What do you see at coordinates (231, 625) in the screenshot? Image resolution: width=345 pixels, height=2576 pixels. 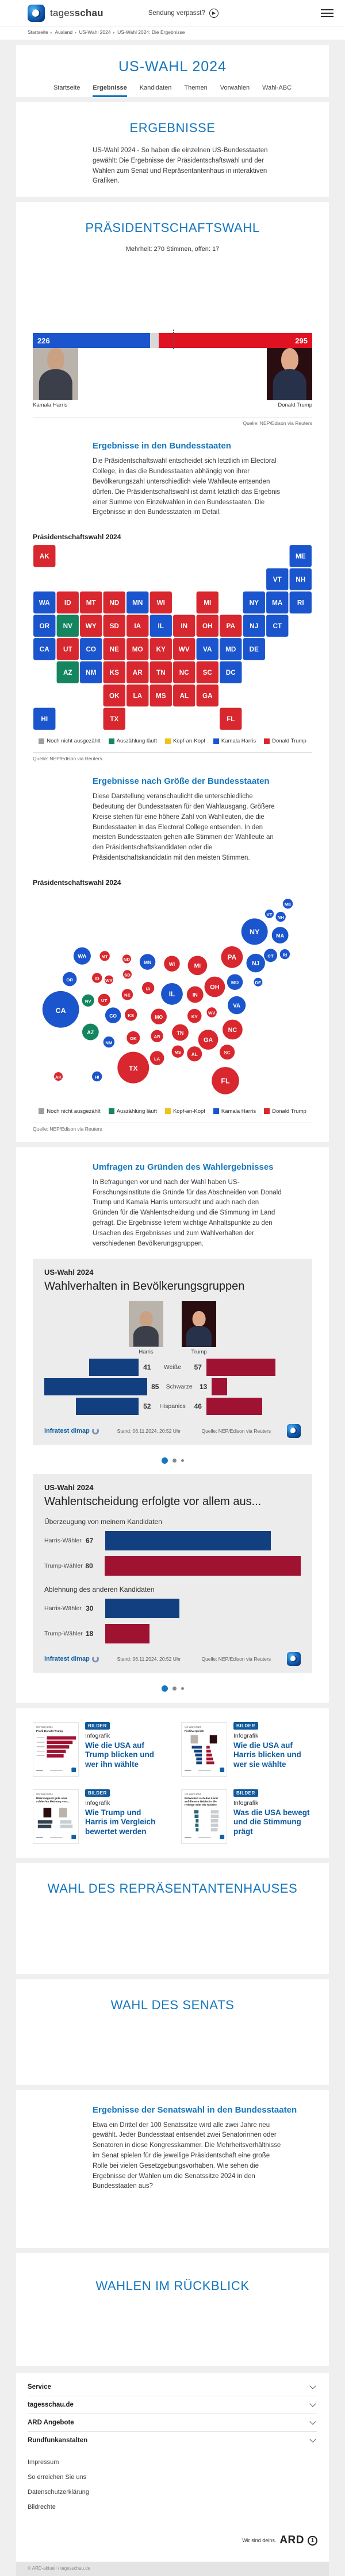 I see `state-tile-PA: PA` at bounding box center [231, 625].